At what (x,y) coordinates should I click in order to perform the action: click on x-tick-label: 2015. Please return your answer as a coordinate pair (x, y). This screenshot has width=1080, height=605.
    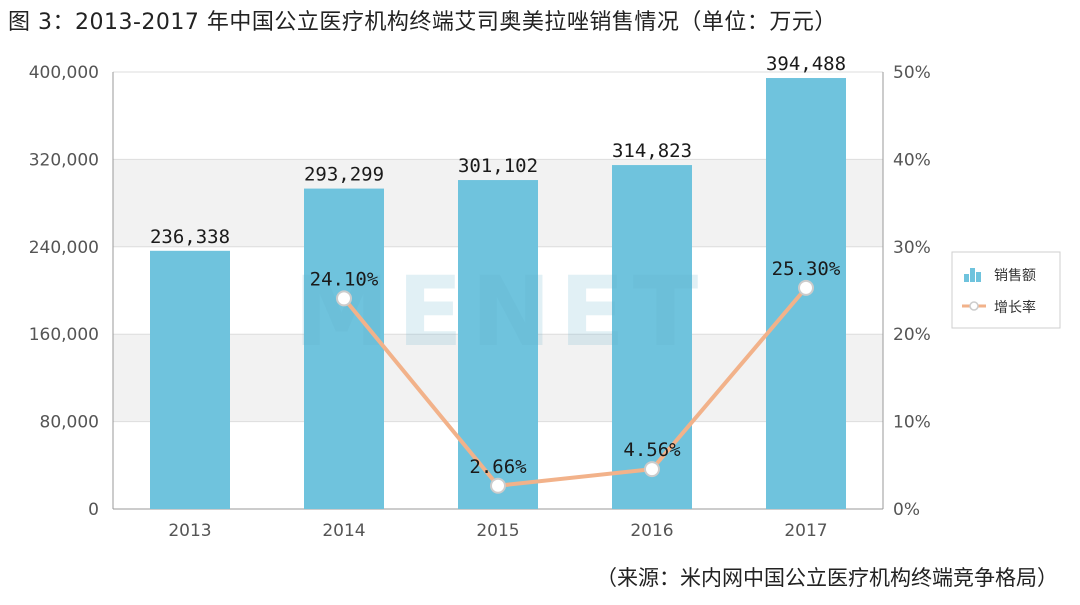
    Looking at the image, I should click on (497, 531).